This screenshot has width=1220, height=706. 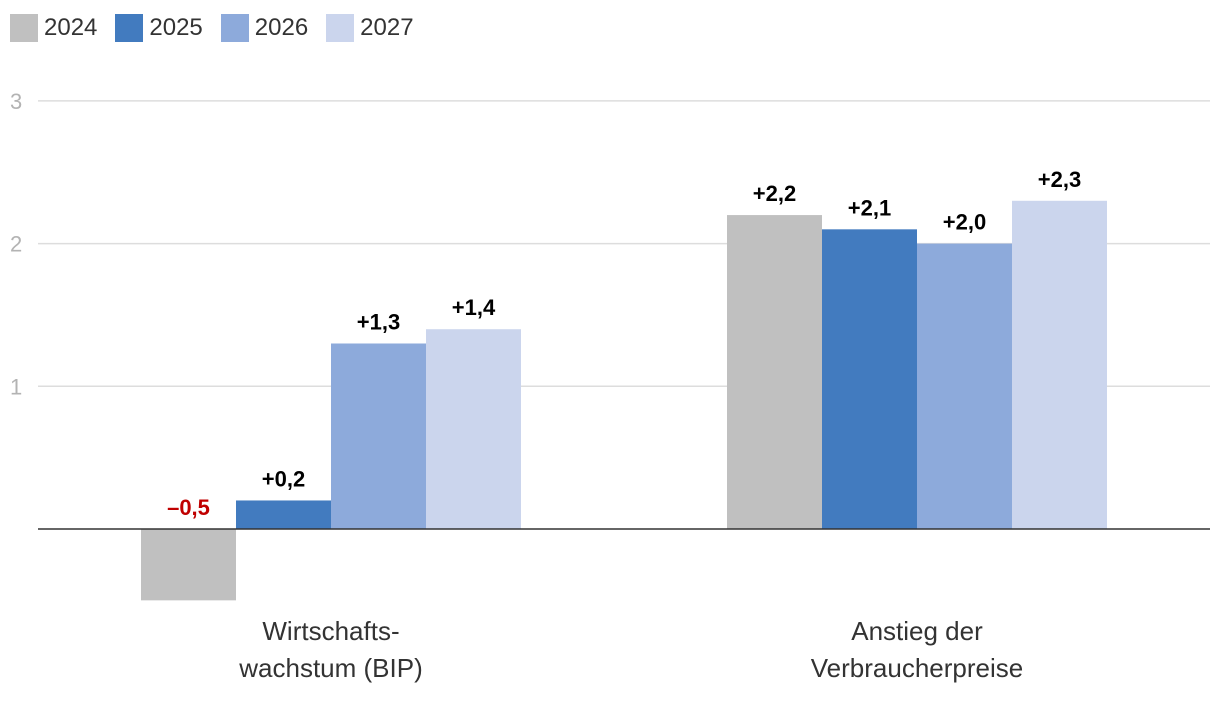 I want to click on data-label: +0,2, so click(x=283, y=478).